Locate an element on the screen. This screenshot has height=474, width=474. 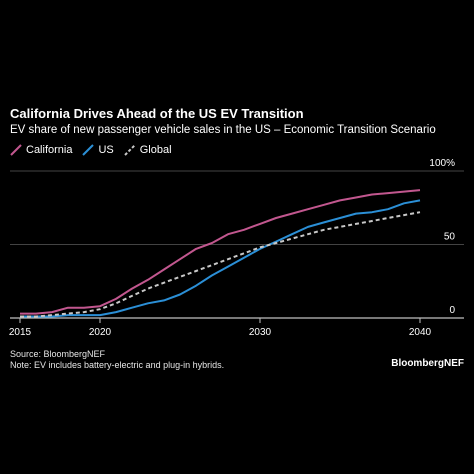
brand-logo: BloombergNEF is located at coordinates (427, 363).